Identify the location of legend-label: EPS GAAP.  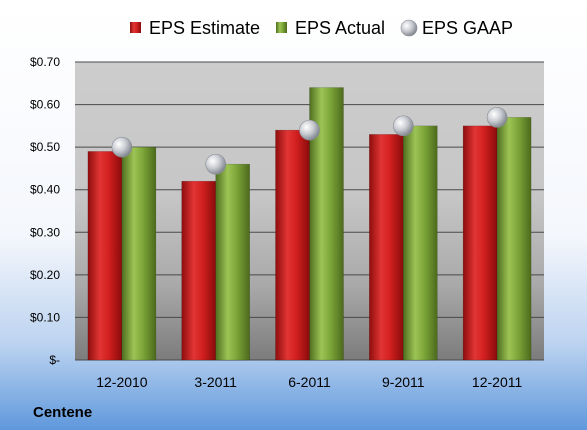
(467, 28).